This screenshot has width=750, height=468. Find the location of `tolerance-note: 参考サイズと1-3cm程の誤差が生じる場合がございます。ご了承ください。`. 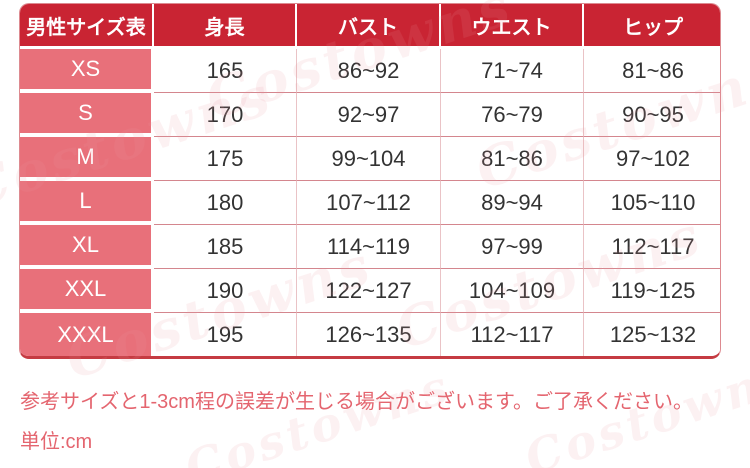

tolerance-note: 参考サイズと1-3cm程の誤差が生じる場合がございます。ご了承ください。 is located at coordinates (356, 402).